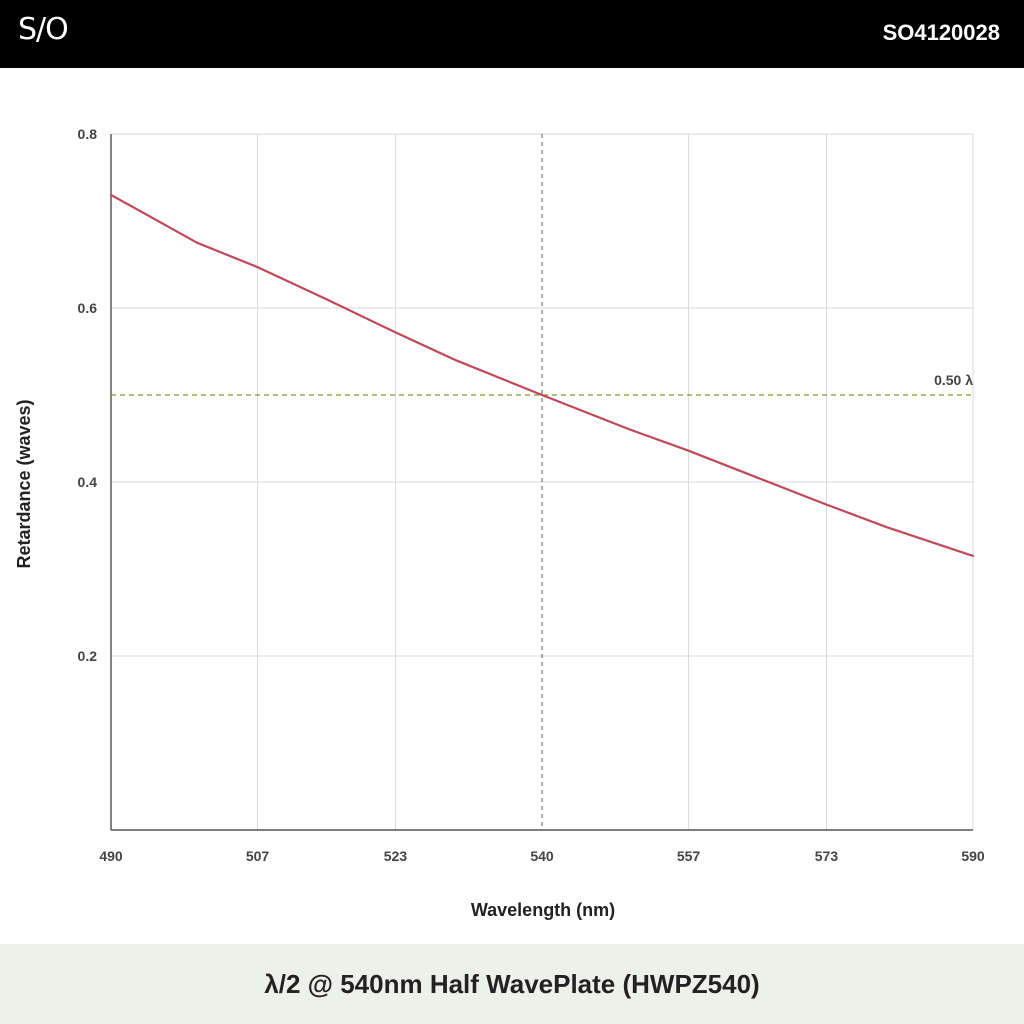 This screenshot has height=1024, width=1024. I want to click on footer-bar: λ/2 @ 540nm Half WavePlate (HWPZ540), so click(512, 984).